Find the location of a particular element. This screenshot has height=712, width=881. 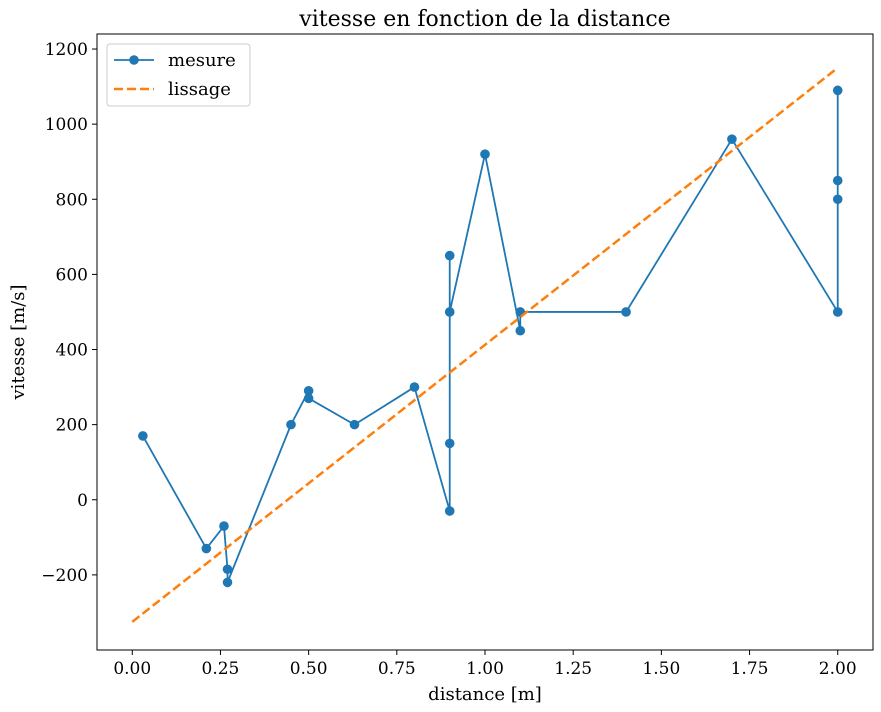

x-axis: 0.00 0.25 0.50 0.75 1.00 1.25 1.50 1.75 2.00 is located at coordinates (485, 664).